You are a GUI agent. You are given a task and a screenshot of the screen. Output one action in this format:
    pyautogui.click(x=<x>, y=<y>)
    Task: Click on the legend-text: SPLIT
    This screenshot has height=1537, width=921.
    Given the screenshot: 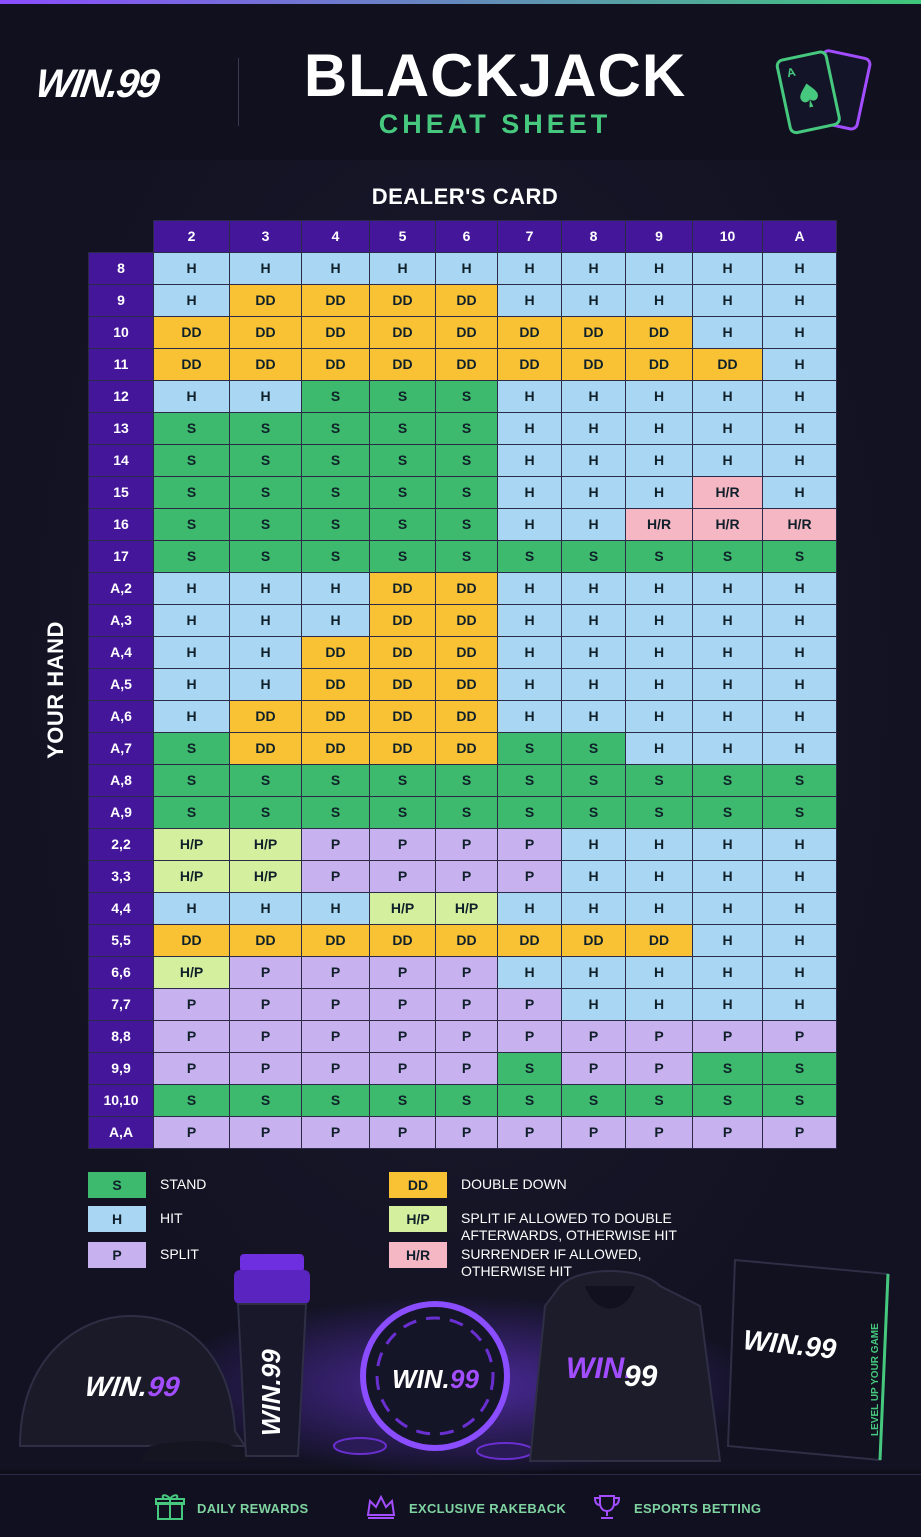 What is the action you would take?
    pyautogui.click(x=179, y=1254)
    